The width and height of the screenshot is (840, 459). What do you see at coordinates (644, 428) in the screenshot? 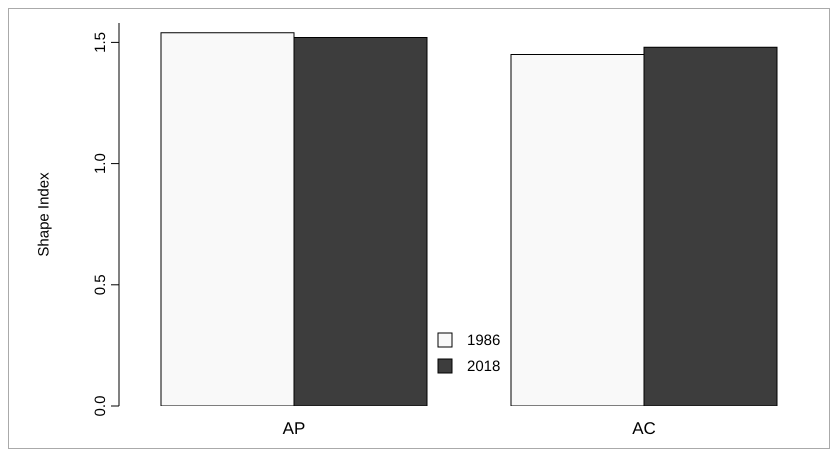
I see `x-tick-label: AC` at bounding box center [644, 428].